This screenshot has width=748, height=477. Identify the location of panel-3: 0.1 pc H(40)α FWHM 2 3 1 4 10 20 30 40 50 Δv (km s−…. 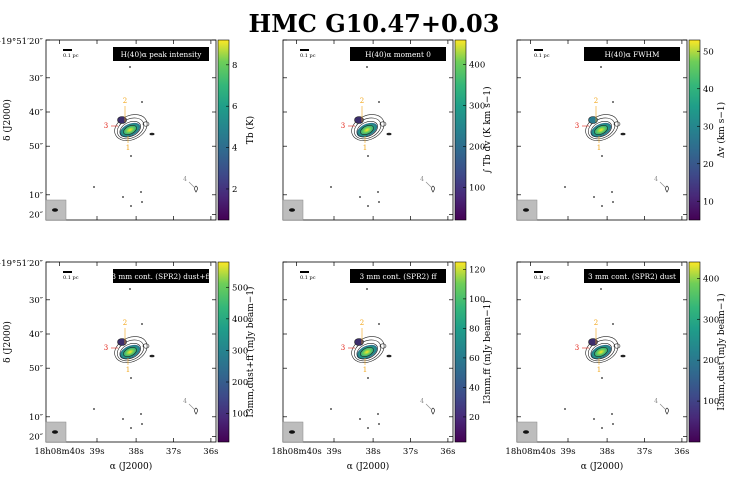
(621, 130).